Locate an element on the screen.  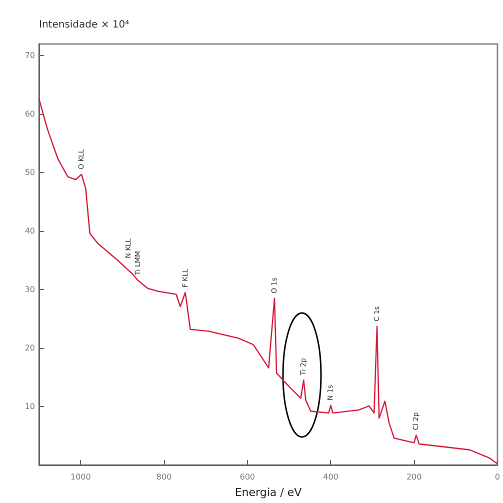
y-tick-label: 50 is located at coordinates (29, 173).